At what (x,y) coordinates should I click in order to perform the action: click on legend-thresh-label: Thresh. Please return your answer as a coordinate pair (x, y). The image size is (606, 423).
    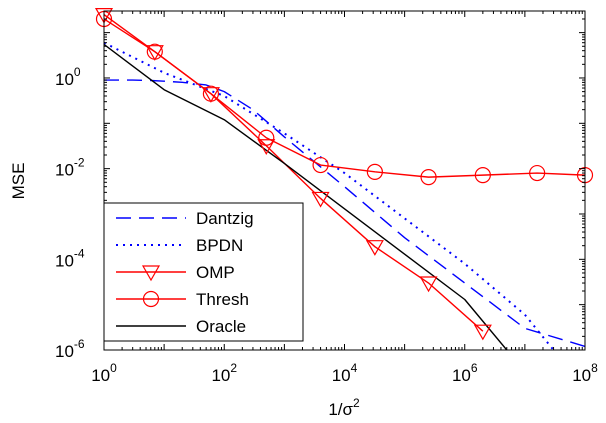
    Looking at the image, I should click on (222, 299).